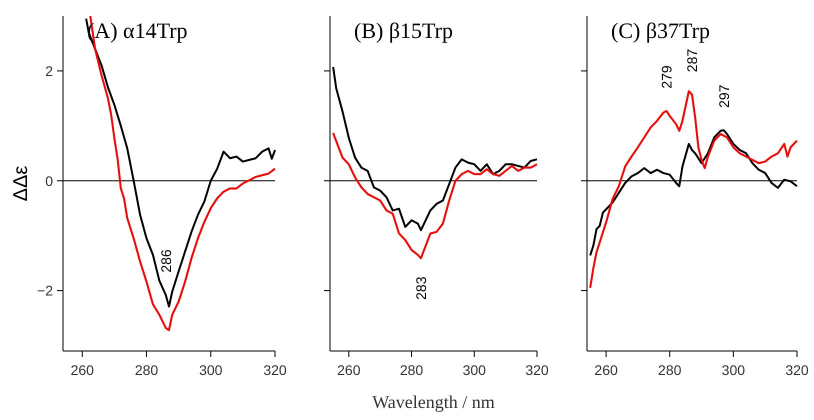  I want to click on annotation: 297, so click(724, 96).